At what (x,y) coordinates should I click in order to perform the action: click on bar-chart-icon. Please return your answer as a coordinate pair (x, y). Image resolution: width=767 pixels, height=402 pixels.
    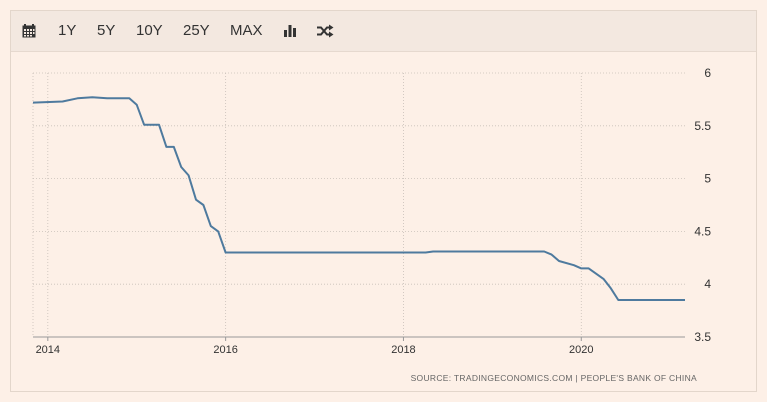
    Looking at the image, I should click on (290, 33).